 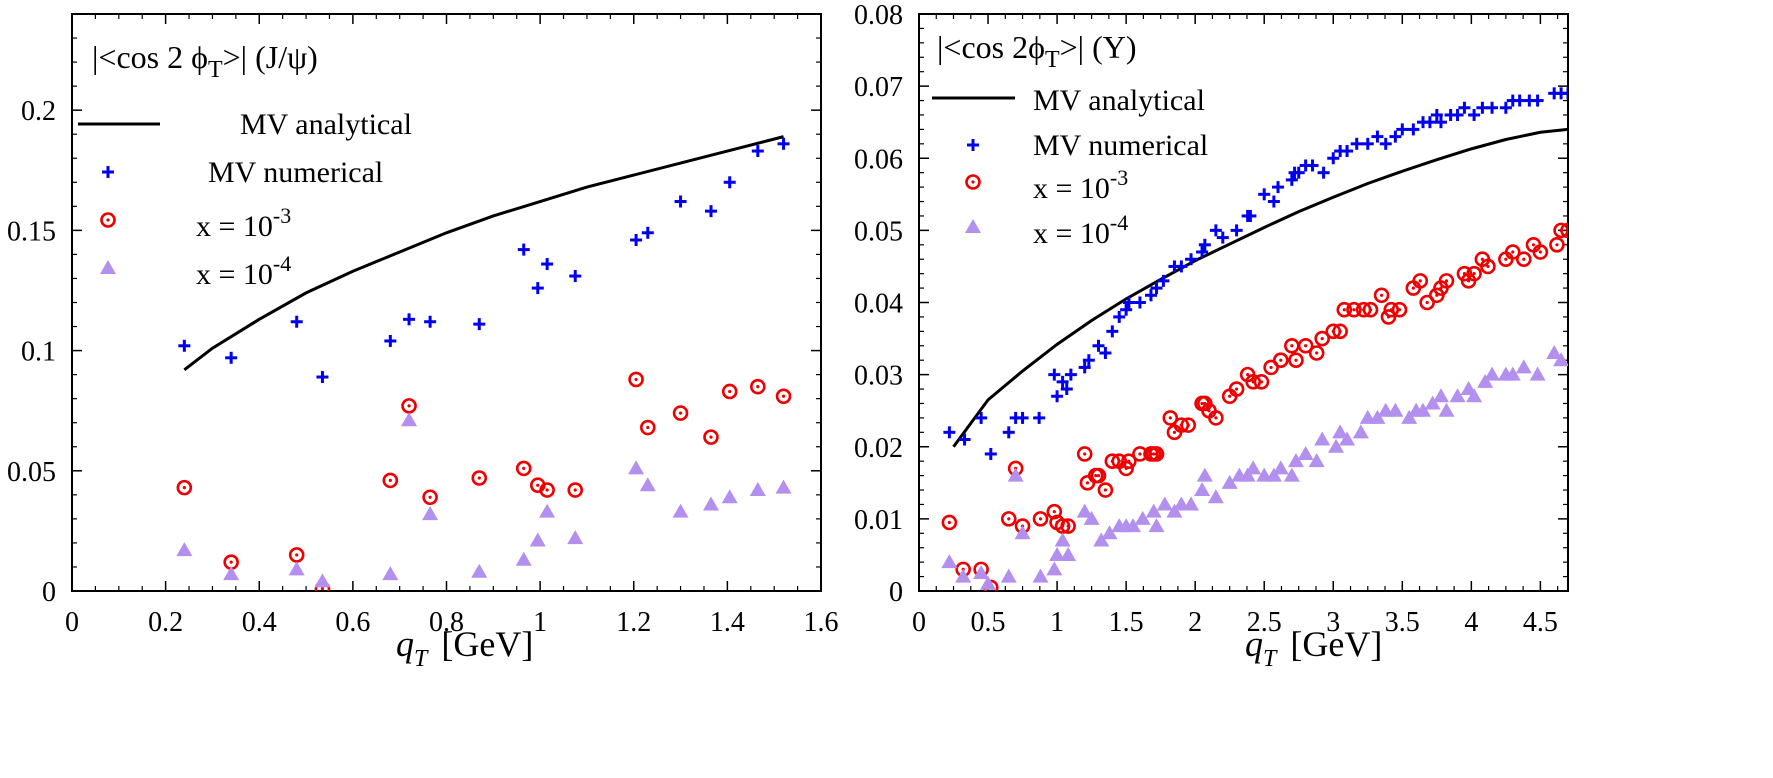 I want to click on panel-title: |<cos 2ϕT>| (Υ), so click(x=1037, y=51).